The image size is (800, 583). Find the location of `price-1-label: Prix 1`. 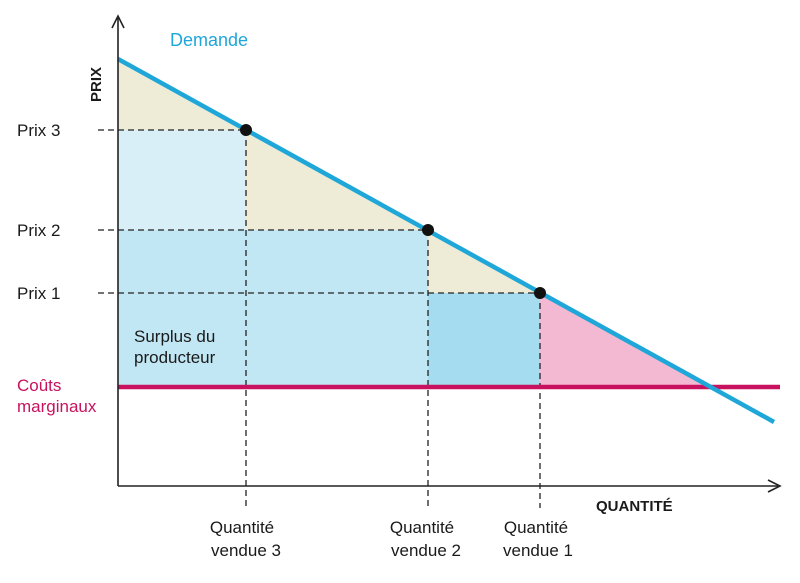

price-1-label: Prix 1 is located at coordinates (38, 293).